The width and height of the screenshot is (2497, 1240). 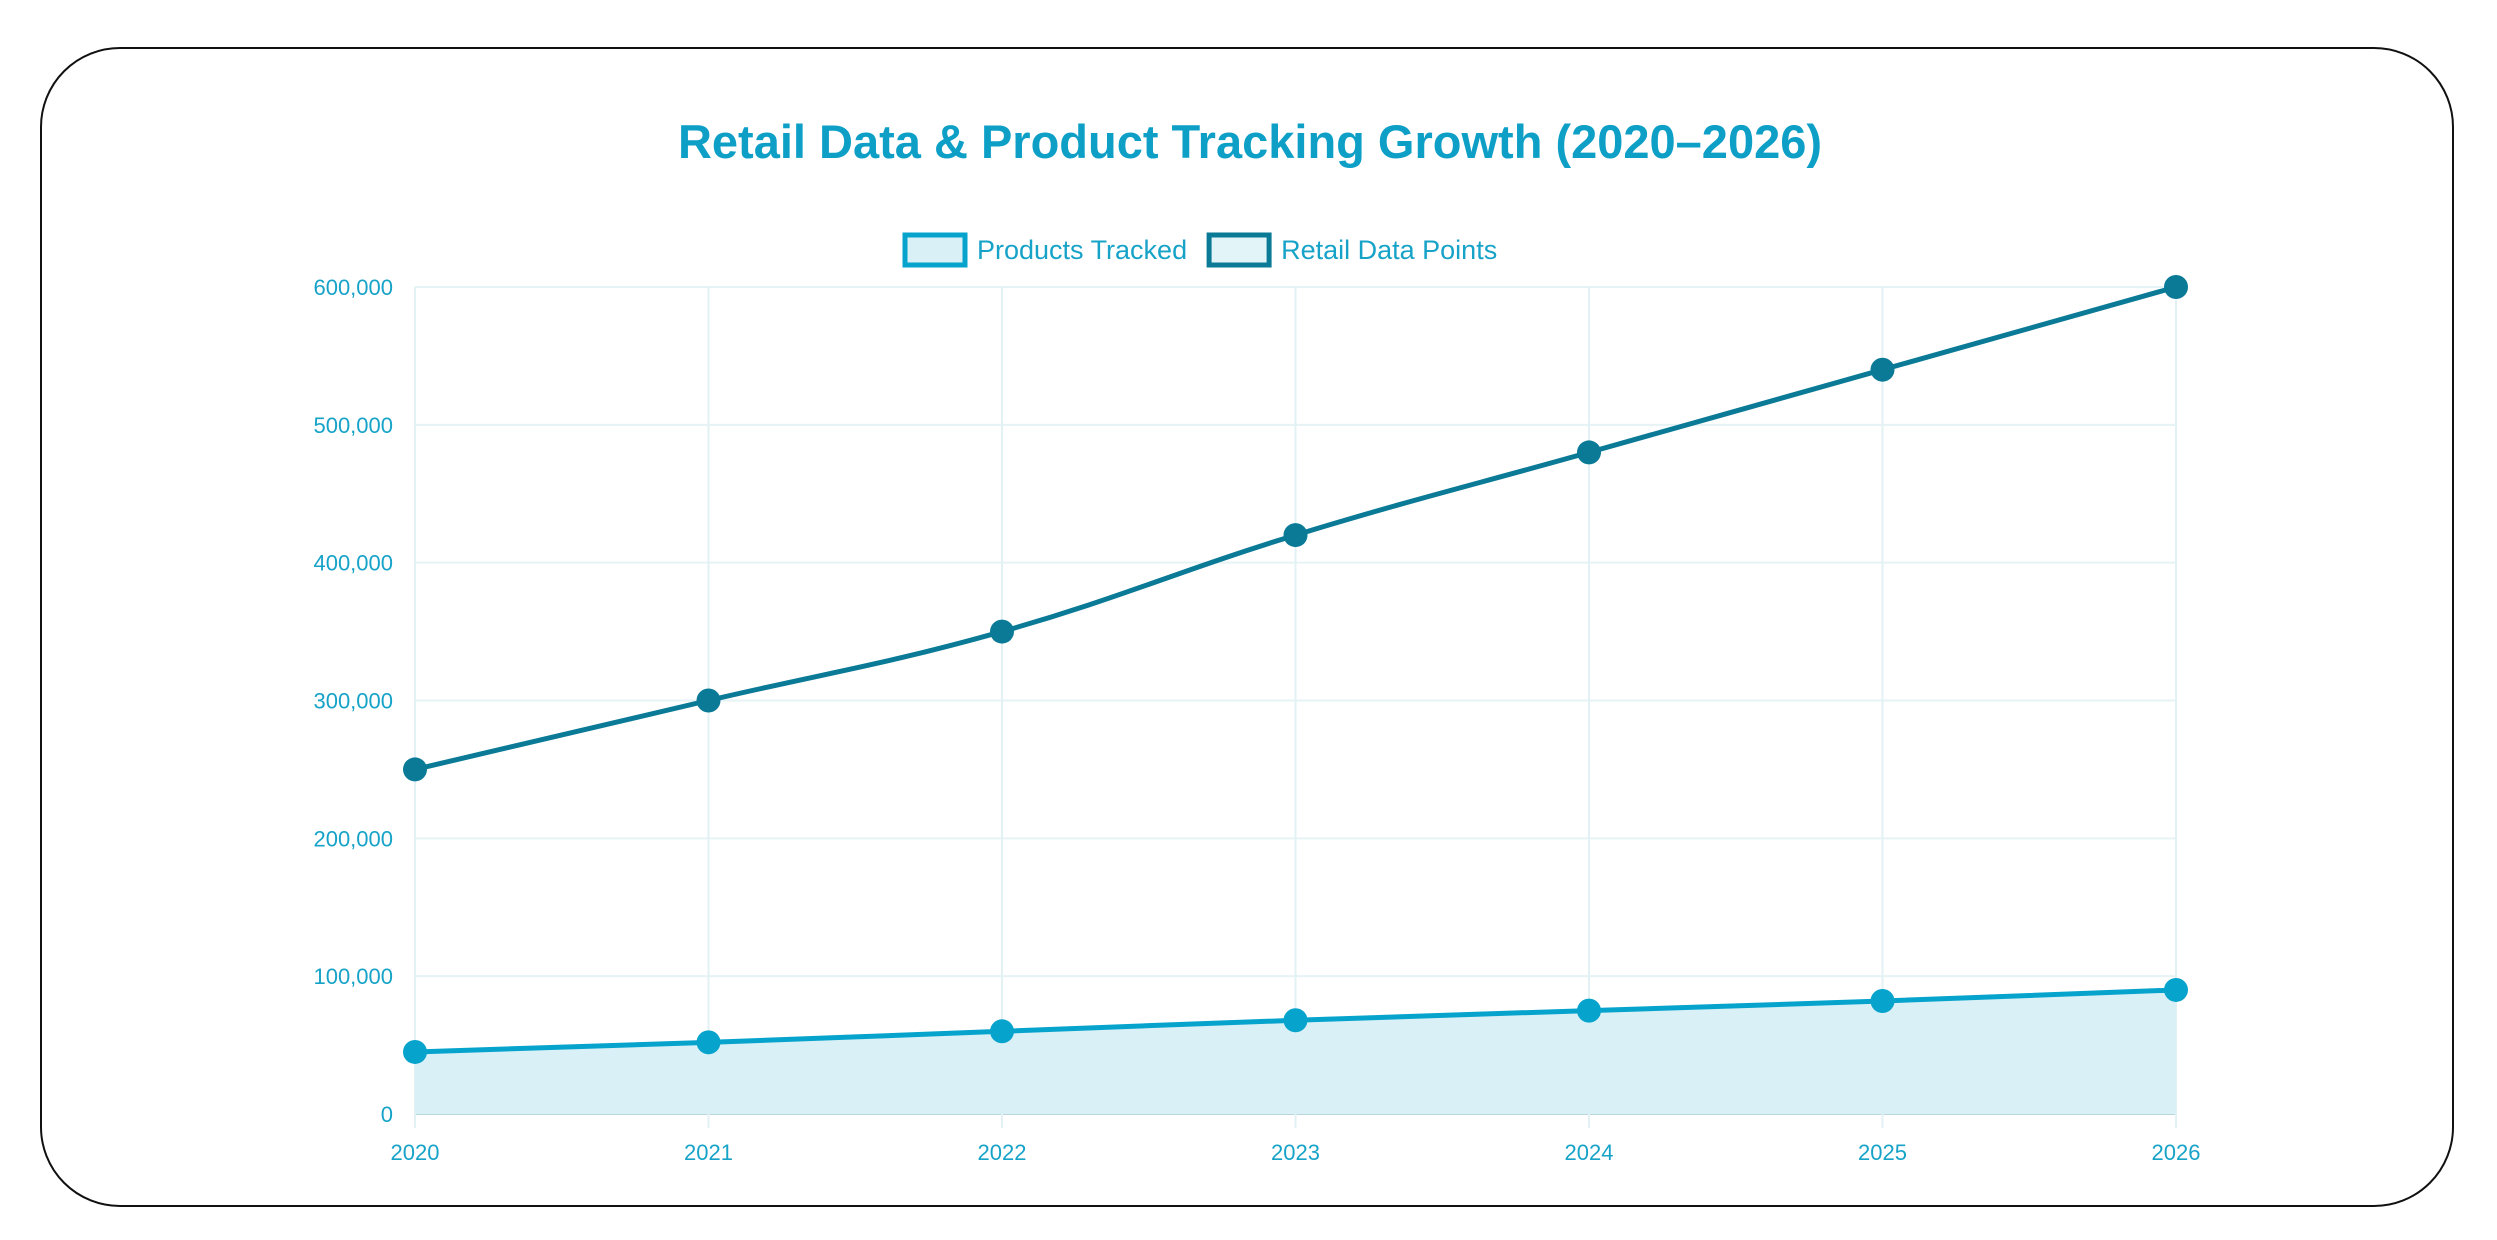 What do you see at coordinates (353, 701) in the screenshot?
I see `y-tick-label: 300,000` at bounding box center [353, 701].